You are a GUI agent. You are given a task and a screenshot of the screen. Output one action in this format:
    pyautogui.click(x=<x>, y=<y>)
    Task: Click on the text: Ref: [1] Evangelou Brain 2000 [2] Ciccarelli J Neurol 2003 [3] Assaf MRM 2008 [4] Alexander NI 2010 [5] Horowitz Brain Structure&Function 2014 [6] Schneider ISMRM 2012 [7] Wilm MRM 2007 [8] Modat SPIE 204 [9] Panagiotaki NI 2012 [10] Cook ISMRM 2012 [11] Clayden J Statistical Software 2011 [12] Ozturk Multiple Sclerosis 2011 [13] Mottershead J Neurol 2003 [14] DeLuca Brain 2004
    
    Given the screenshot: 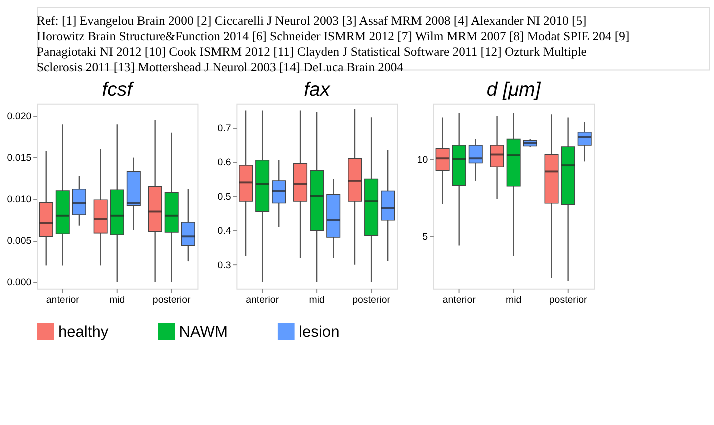 What is the action you would take?
    pyautogui.click(x=333, y=44)
    